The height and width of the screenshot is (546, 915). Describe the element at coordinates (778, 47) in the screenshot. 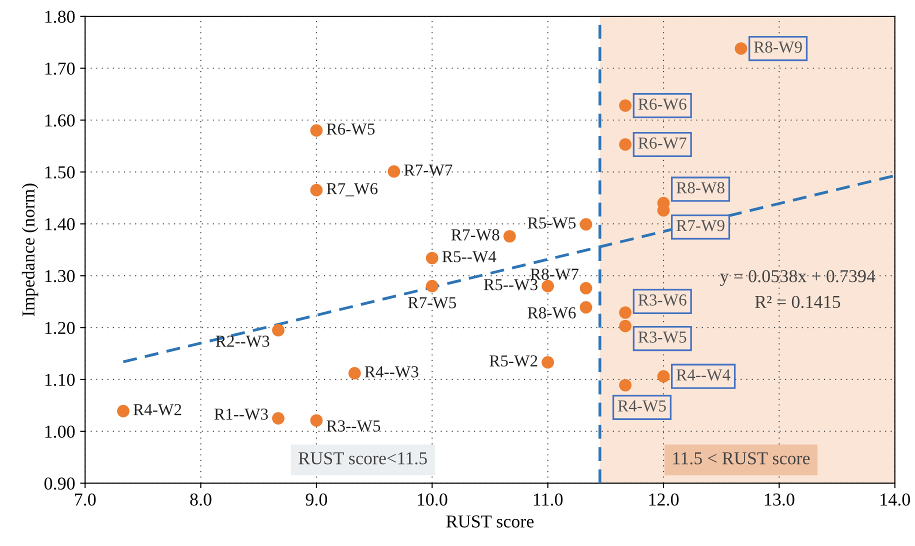

I see `annotation: R8-W9` at that location.